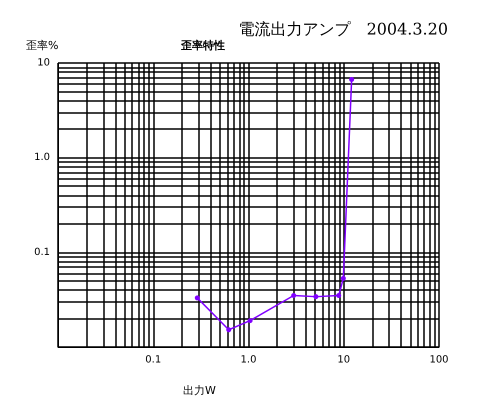 Image resolution: width=483 pixels, height=412 pixels. I want to click on chart-title: 電流出力アンプ 2004.3.20, so click(343, 29).